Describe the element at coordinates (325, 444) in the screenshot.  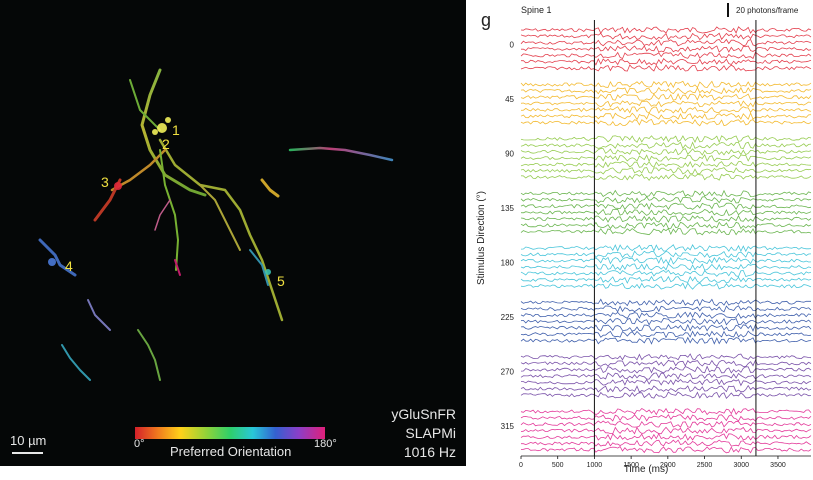
I see `colorbar-max-label: 180°` at that location.